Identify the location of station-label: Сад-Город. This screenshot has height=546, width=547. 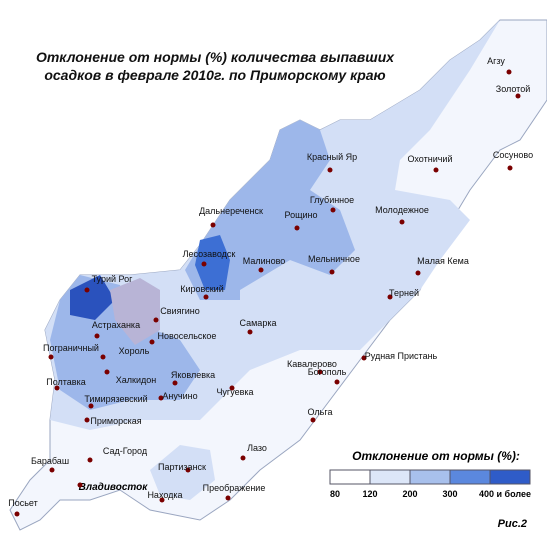
(125, 451).